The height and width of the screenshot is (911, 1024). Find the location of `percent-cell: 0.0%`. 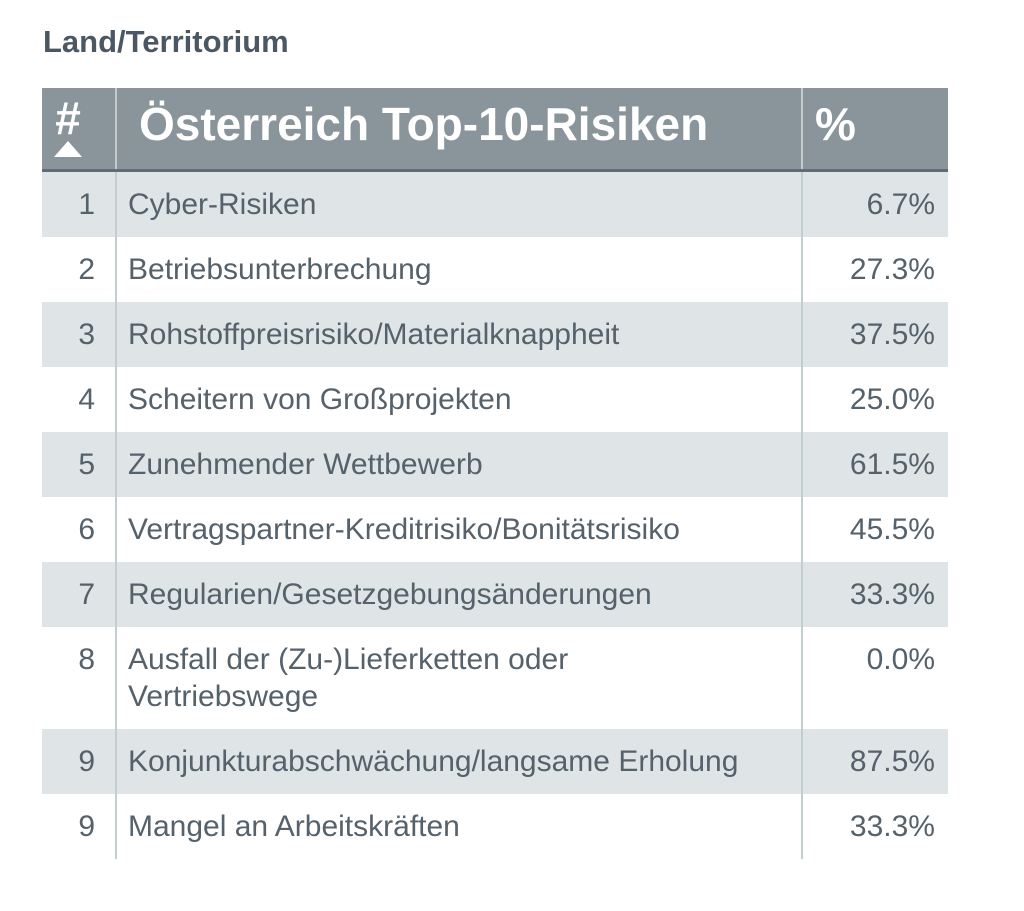

percent-cell: 0.0% is located at coordinates (900, 659).